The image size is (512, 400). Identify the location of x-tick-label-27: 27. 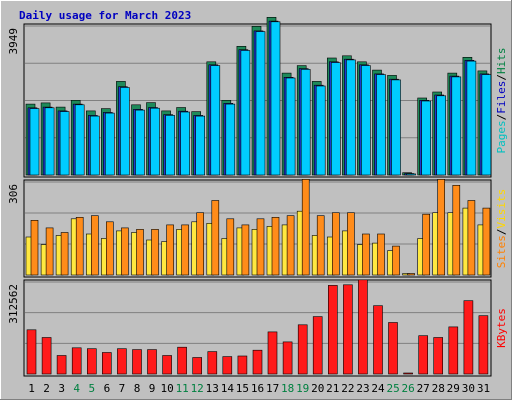
(423, 388).